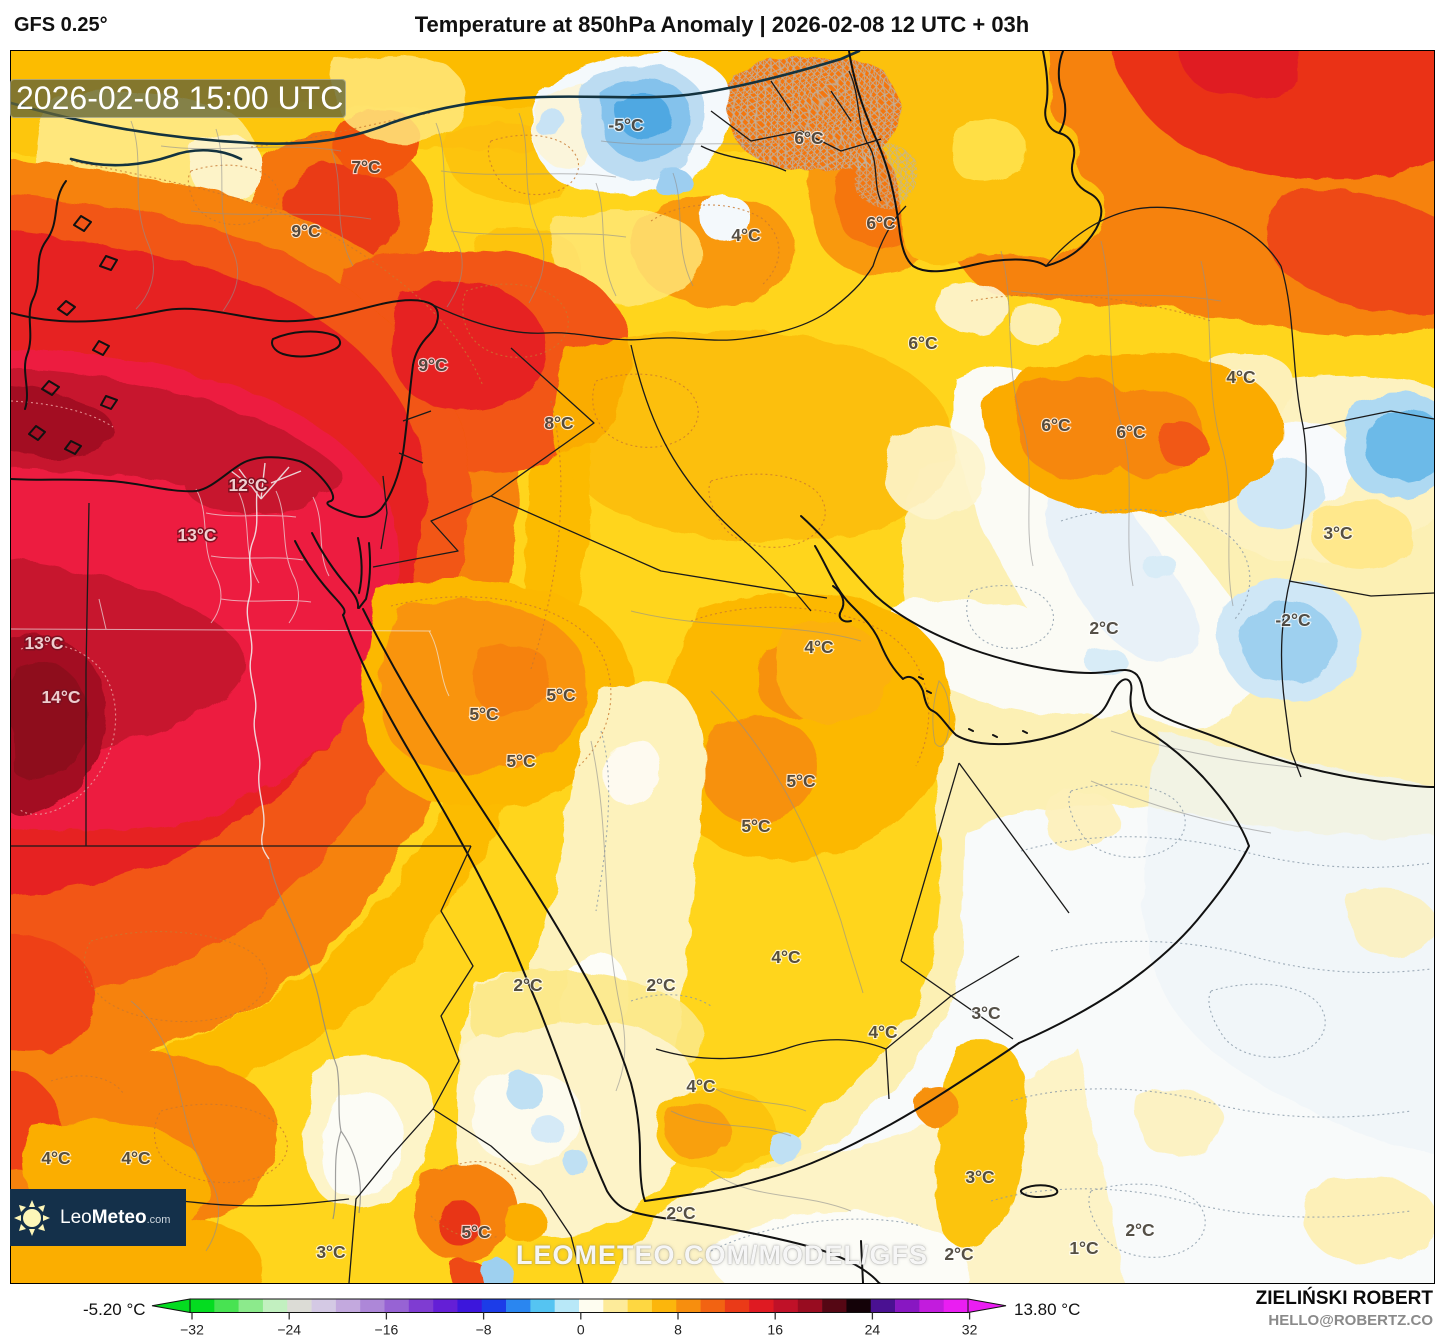  I want to click on svg-text: −24, so click(289, 1330).